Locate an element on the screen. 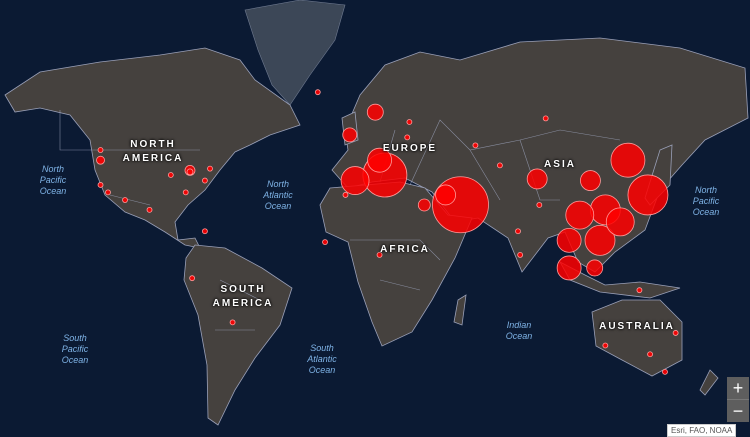 The image size is (750, 437). label-line: NORTH is located at coordinates (153, 144).